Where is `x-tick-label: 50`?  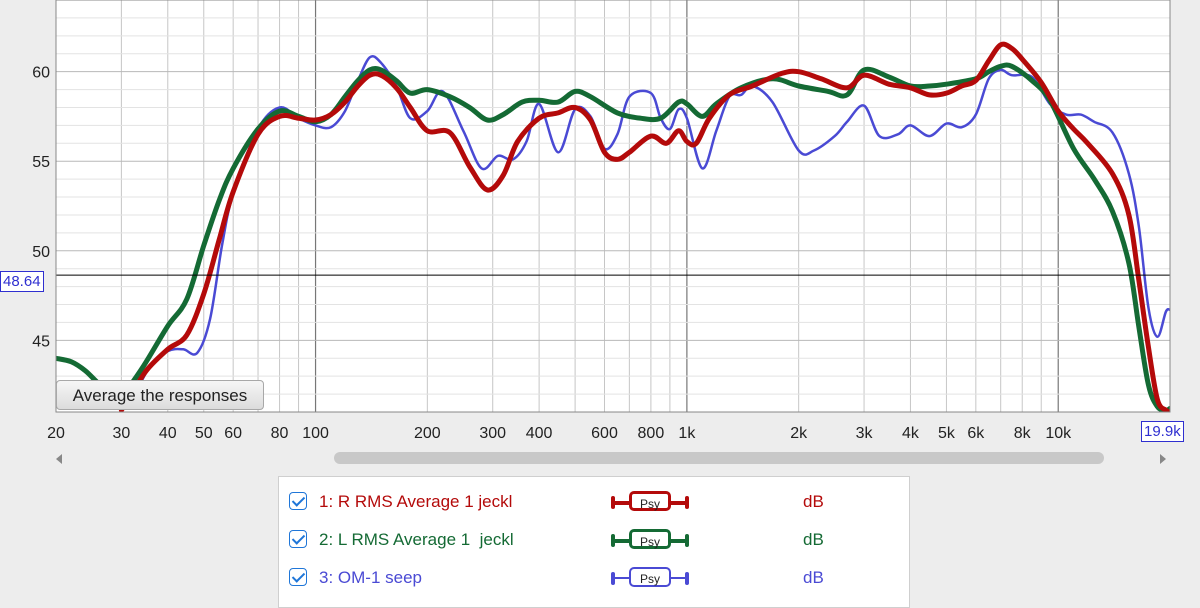
x-tick-label: 50 is located at coordinates (204, 433).